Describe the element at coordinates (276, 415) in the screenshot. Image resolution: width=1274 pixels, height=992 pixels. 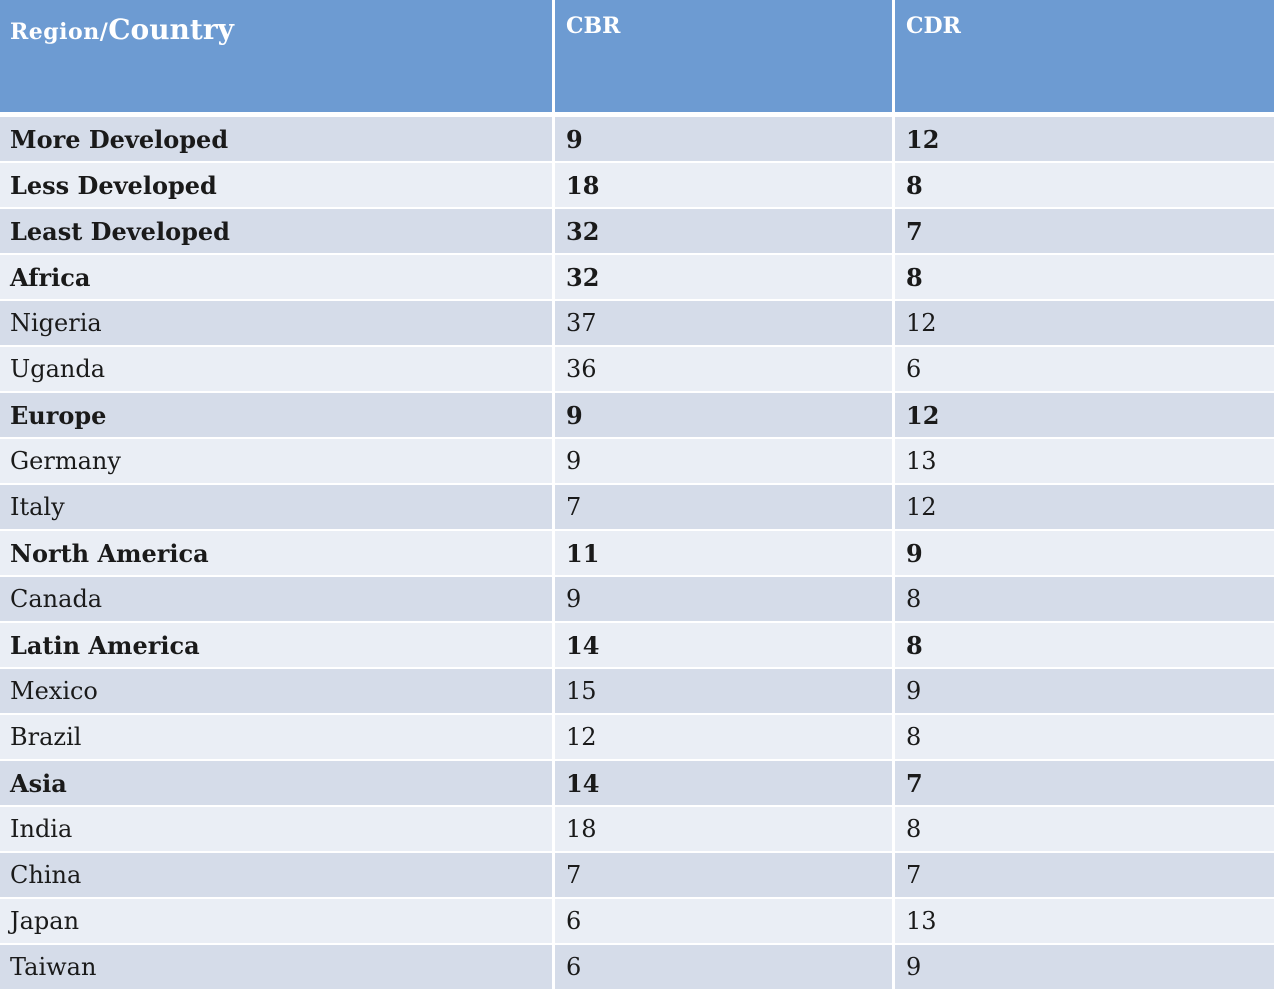
I see `region-country-cell: Europe` at that location.